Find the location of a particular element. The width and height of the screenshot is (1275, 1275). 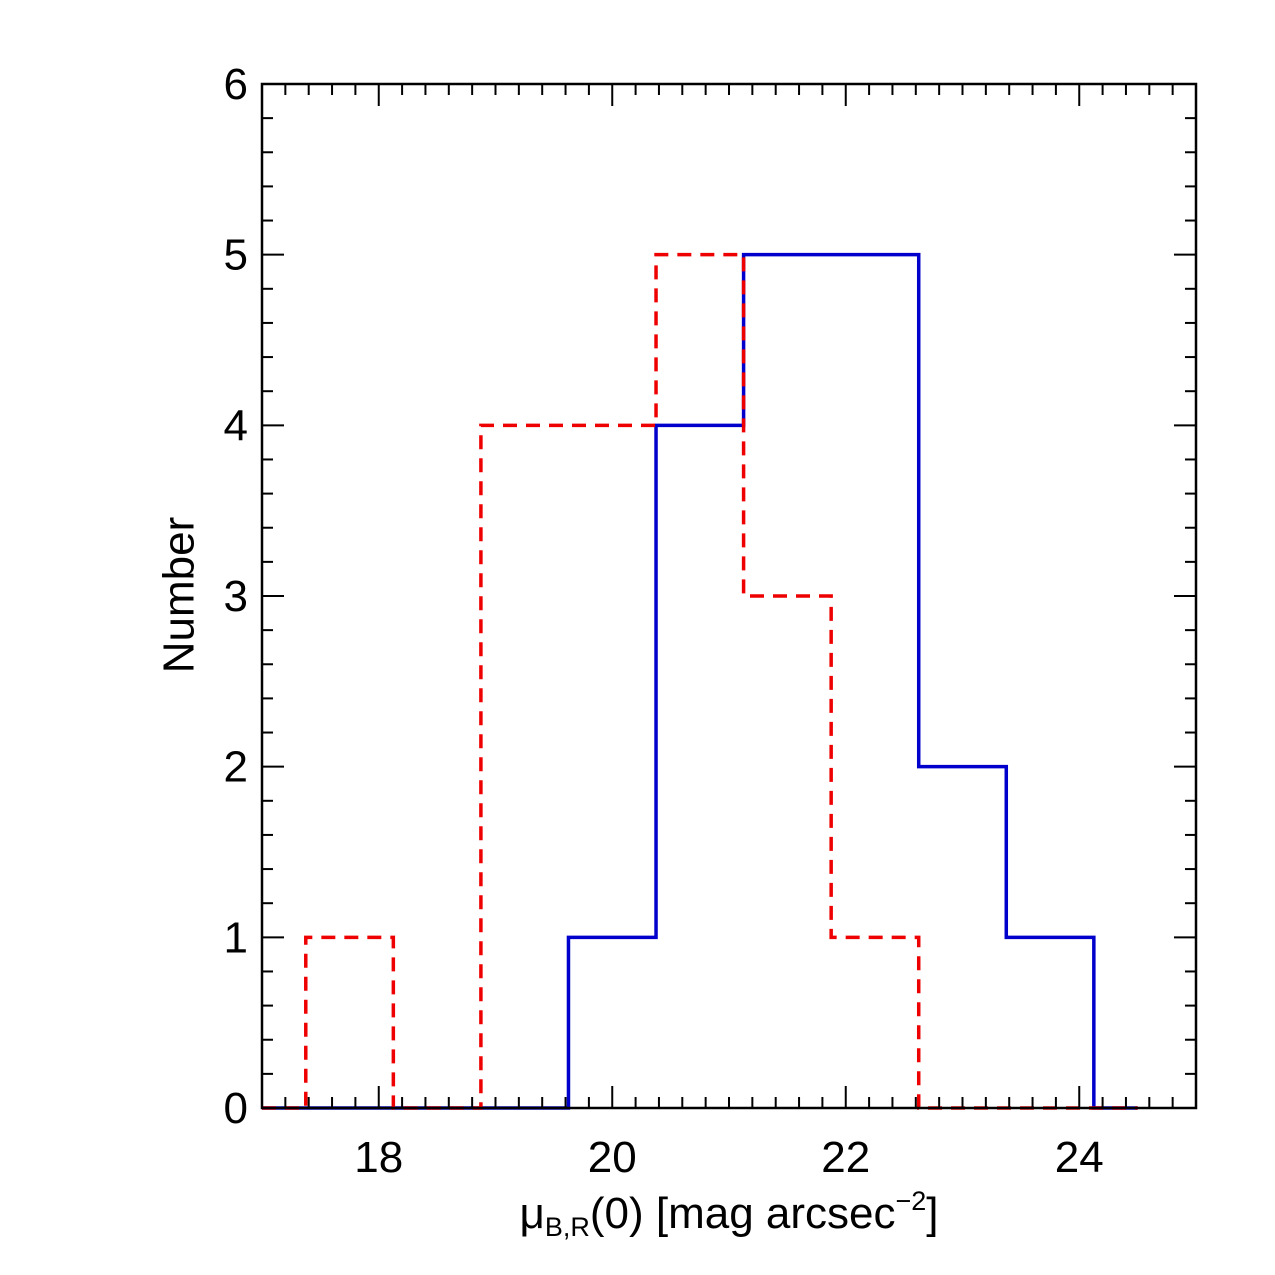

y-axis-title: Number is located at coordinates (179, 595).